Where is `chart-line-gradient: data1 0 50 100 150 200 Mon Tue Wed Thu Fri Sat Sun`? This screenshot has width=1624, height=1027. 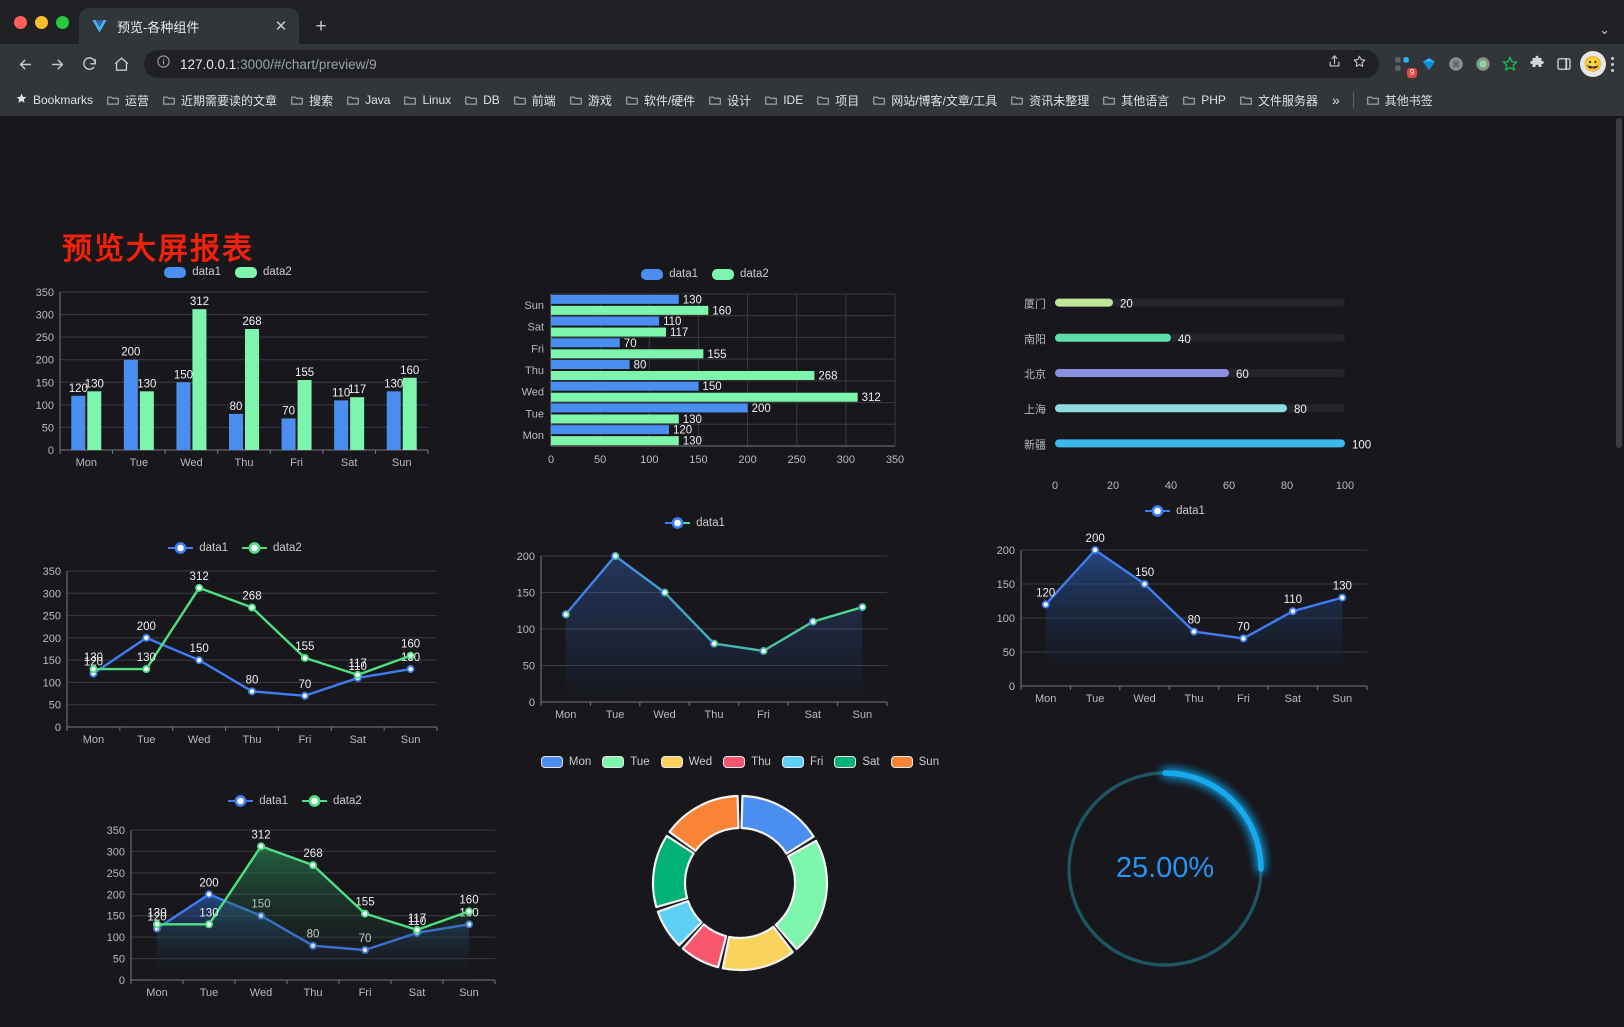
chart-line-gradient: data1 0 50 100 150 200 Mon Tue Wed Thu Fri Sat Sun is located at coordinates (695, 627).